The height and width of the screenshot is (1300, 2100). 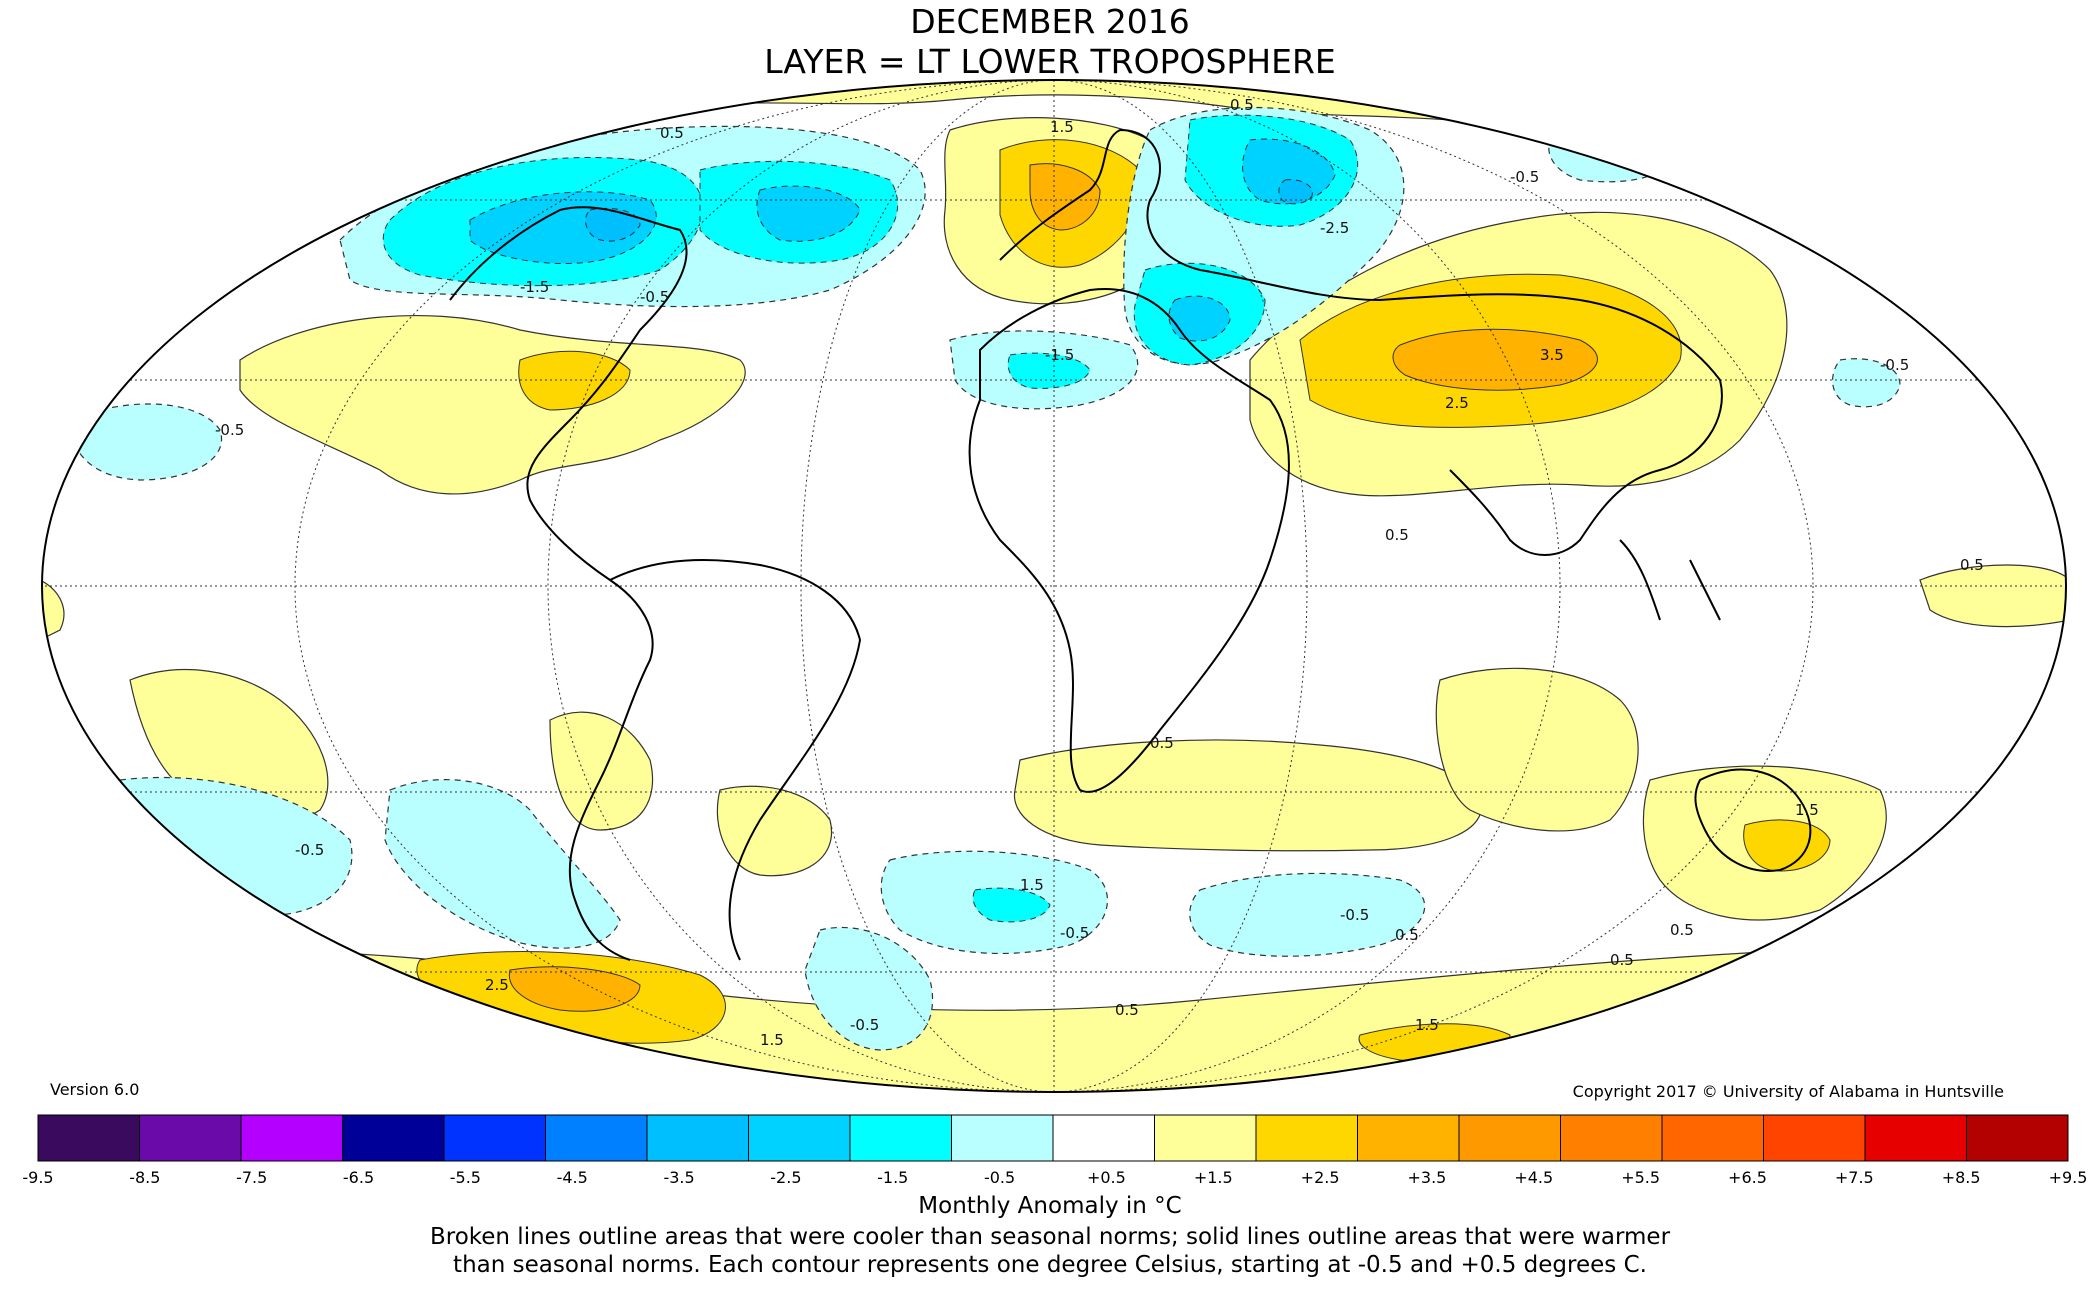 I want to click on colorbar-tick-label: +7.5, so click(x=1854, y=1177).